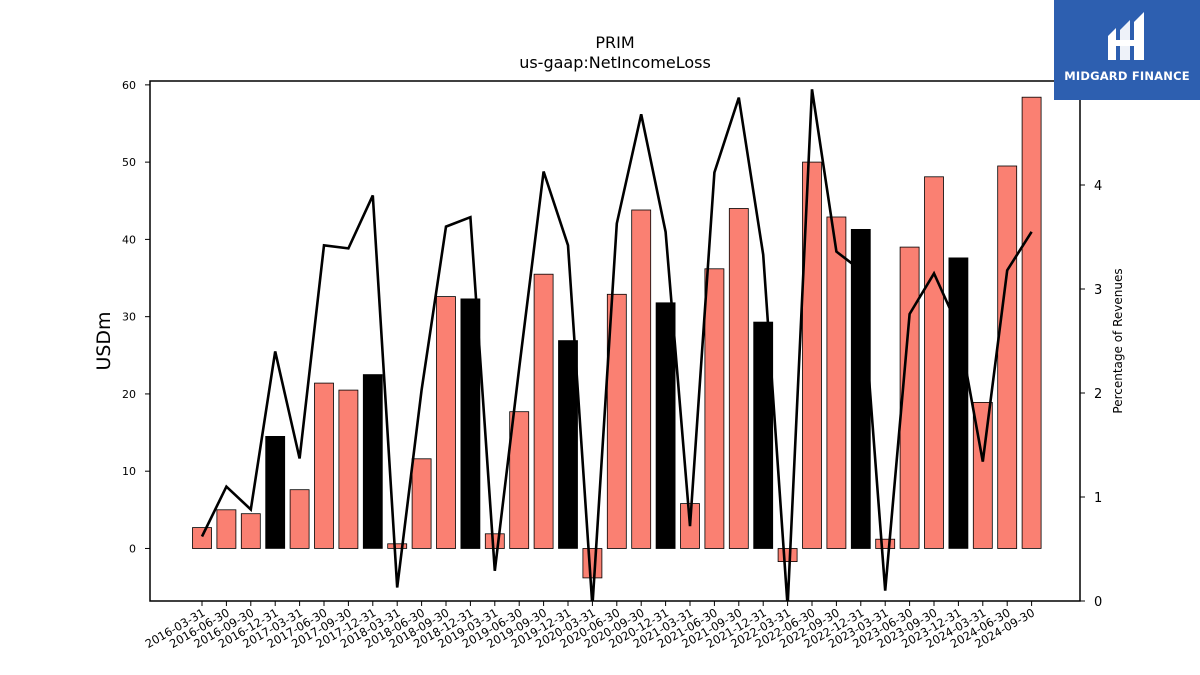 The height and width of the screenshot is (675, 1200). I want to click on chart-subtitle: us-gaap:NetIncomeLoss, so click(615, 62).